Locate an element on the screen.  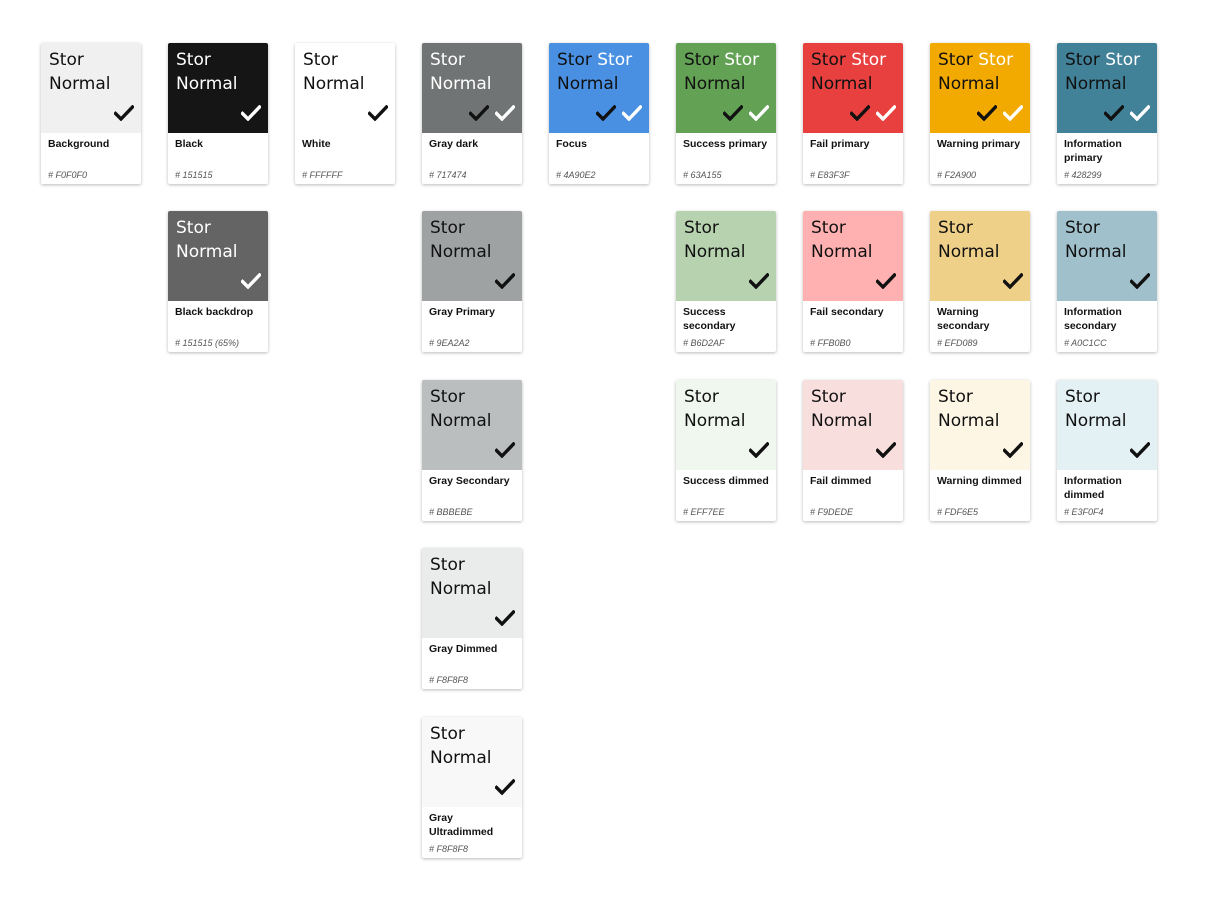
swatch-name: Black backdrop is located at coordinates (214, 312).